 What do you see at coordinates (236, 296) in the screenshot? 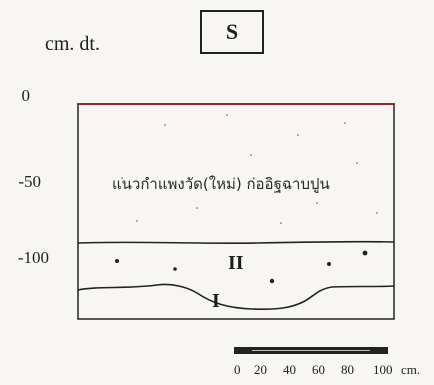
I see `lower-boundary-line` at bounding box center [236, 296].